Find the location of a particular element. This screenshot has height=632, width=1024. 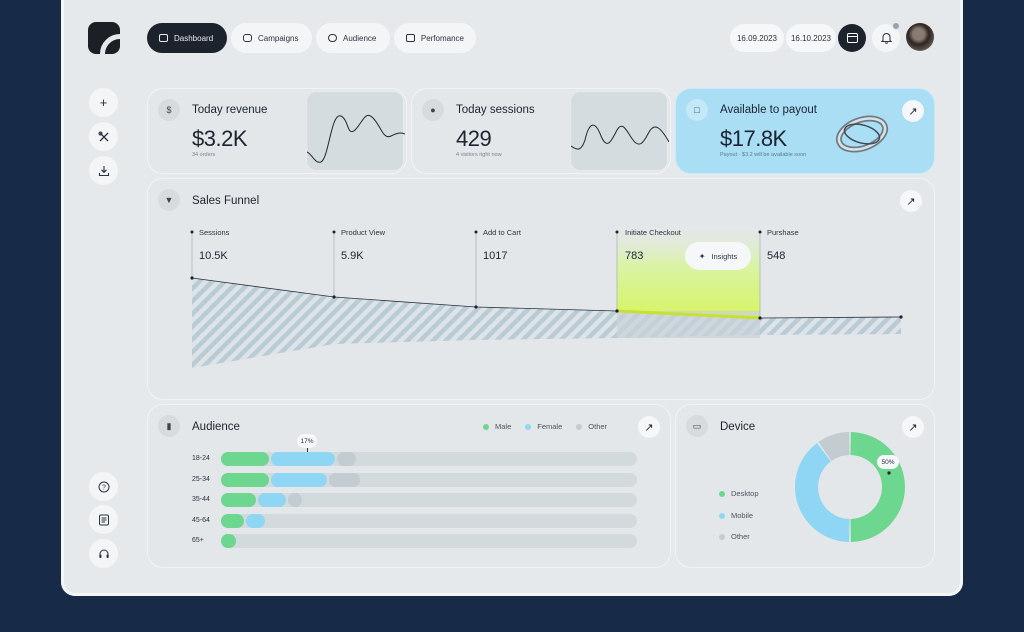

support-button is located at coordinates (103, 553).